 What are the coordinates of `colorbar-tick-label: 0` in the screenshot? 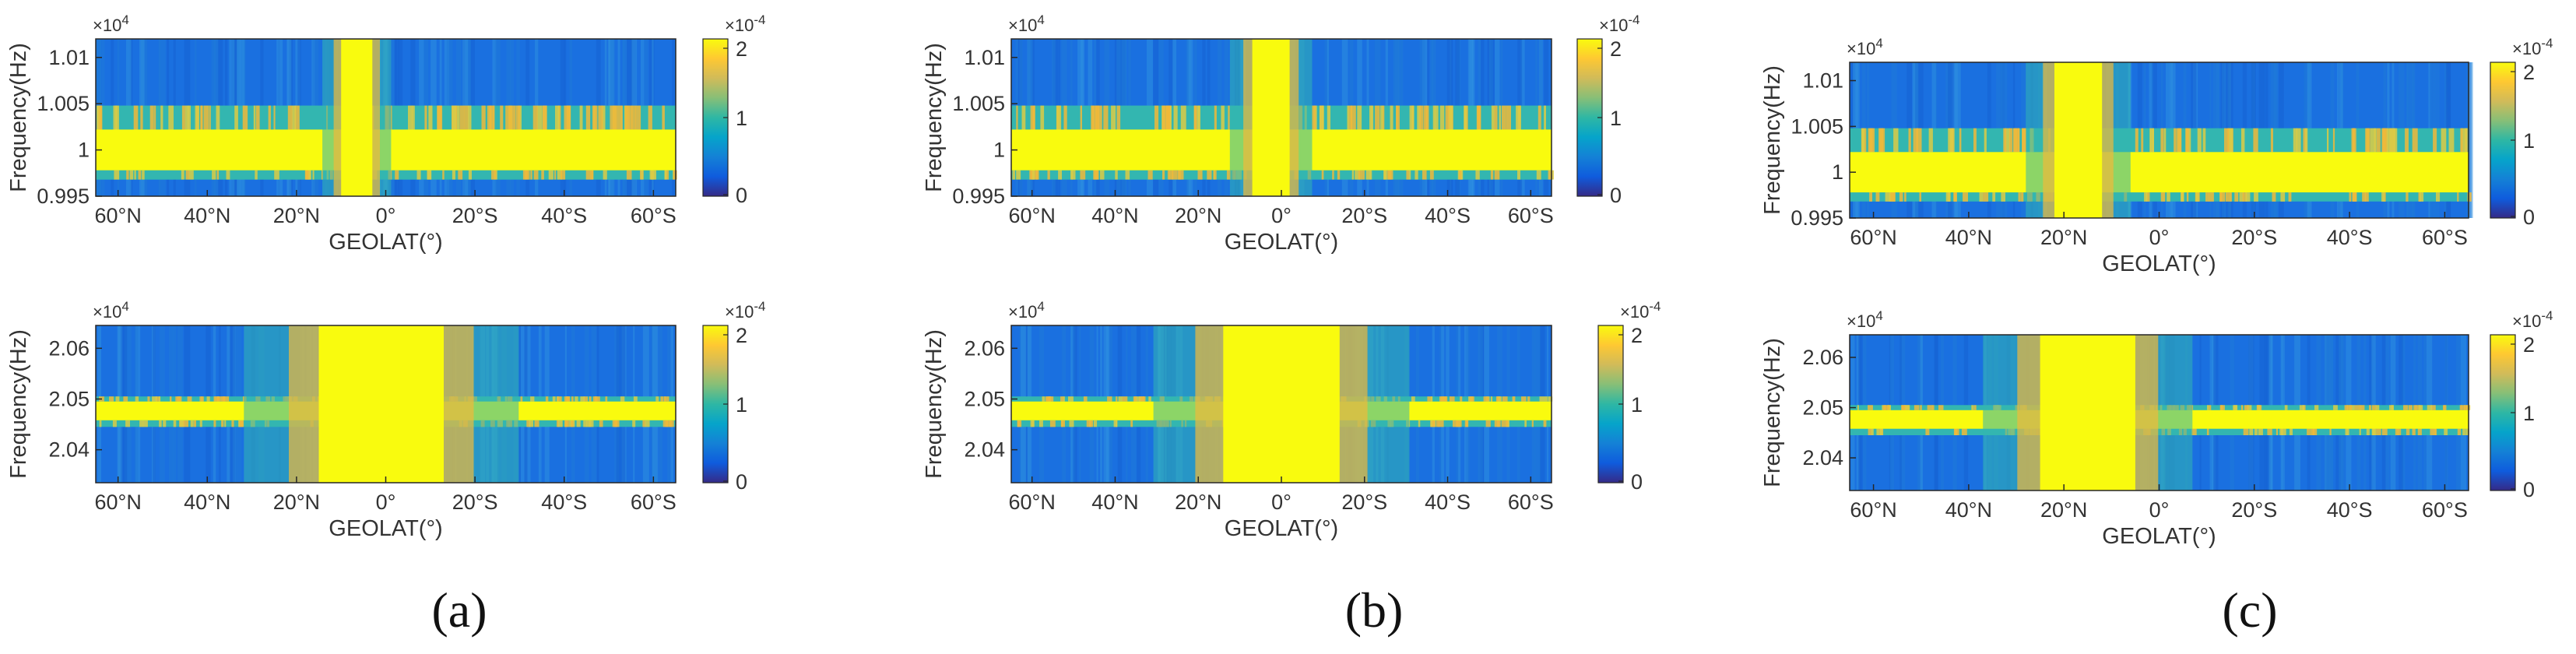 It's located at (1616, 195).